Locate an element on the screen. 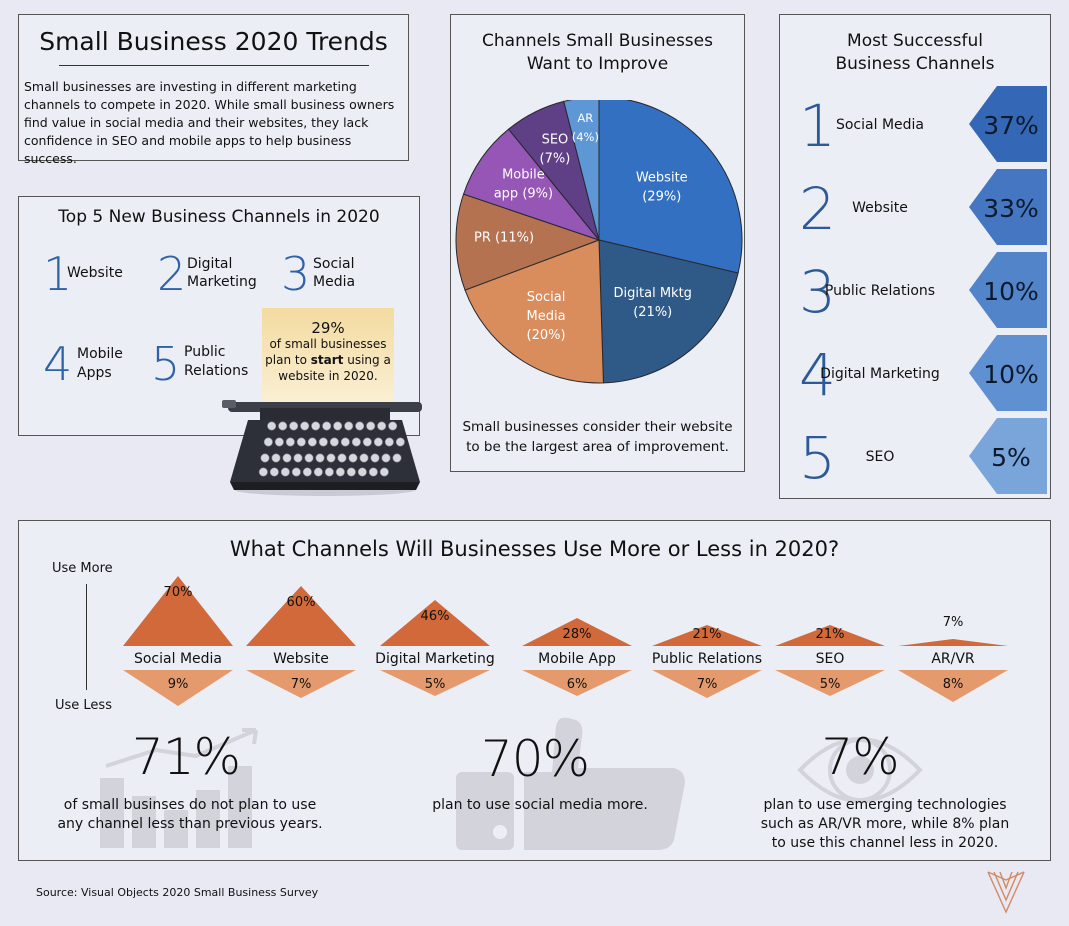 The height and width of the screenshot is (926, 1069). usage-category-label: SEO is located at coordinates (830, 659).